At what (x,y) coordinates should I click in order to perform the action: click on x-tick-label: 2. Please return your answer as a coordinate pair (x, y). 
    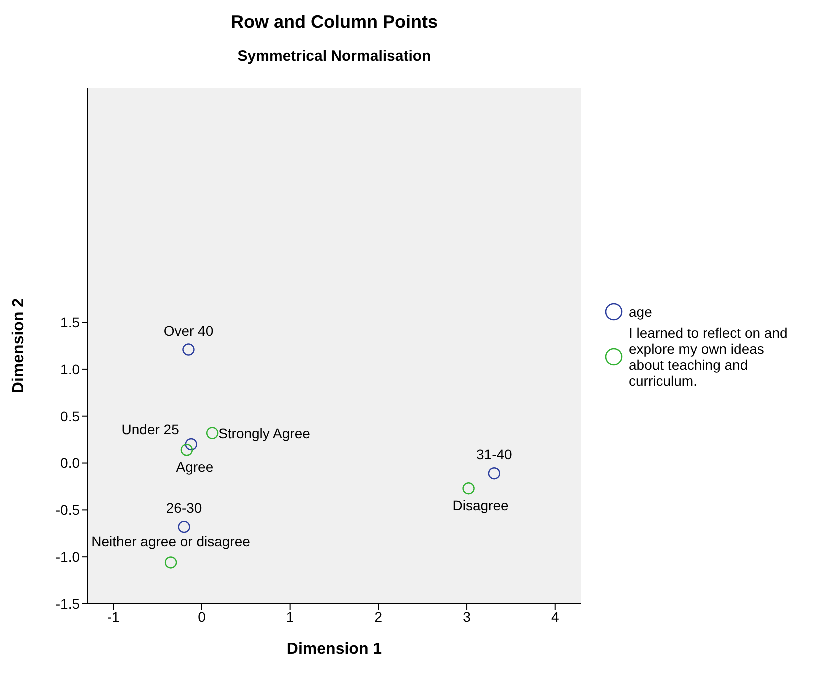
    Looking at the image, I should click on (378, 616).